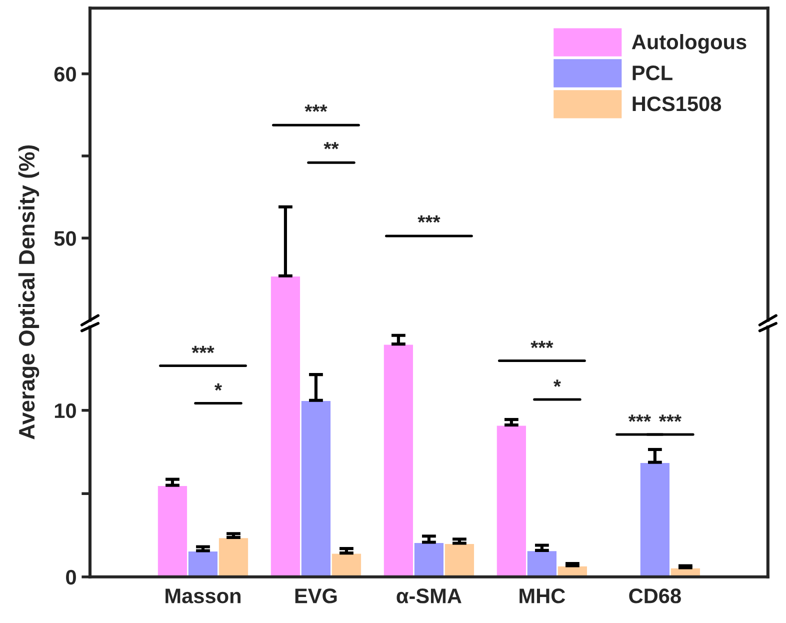 This screenshot has width=786, height=623. What do you see at coordinates (65, 410) in the screenshot?
I see `y-tick-label: 10` at bounding box center [65, 410].